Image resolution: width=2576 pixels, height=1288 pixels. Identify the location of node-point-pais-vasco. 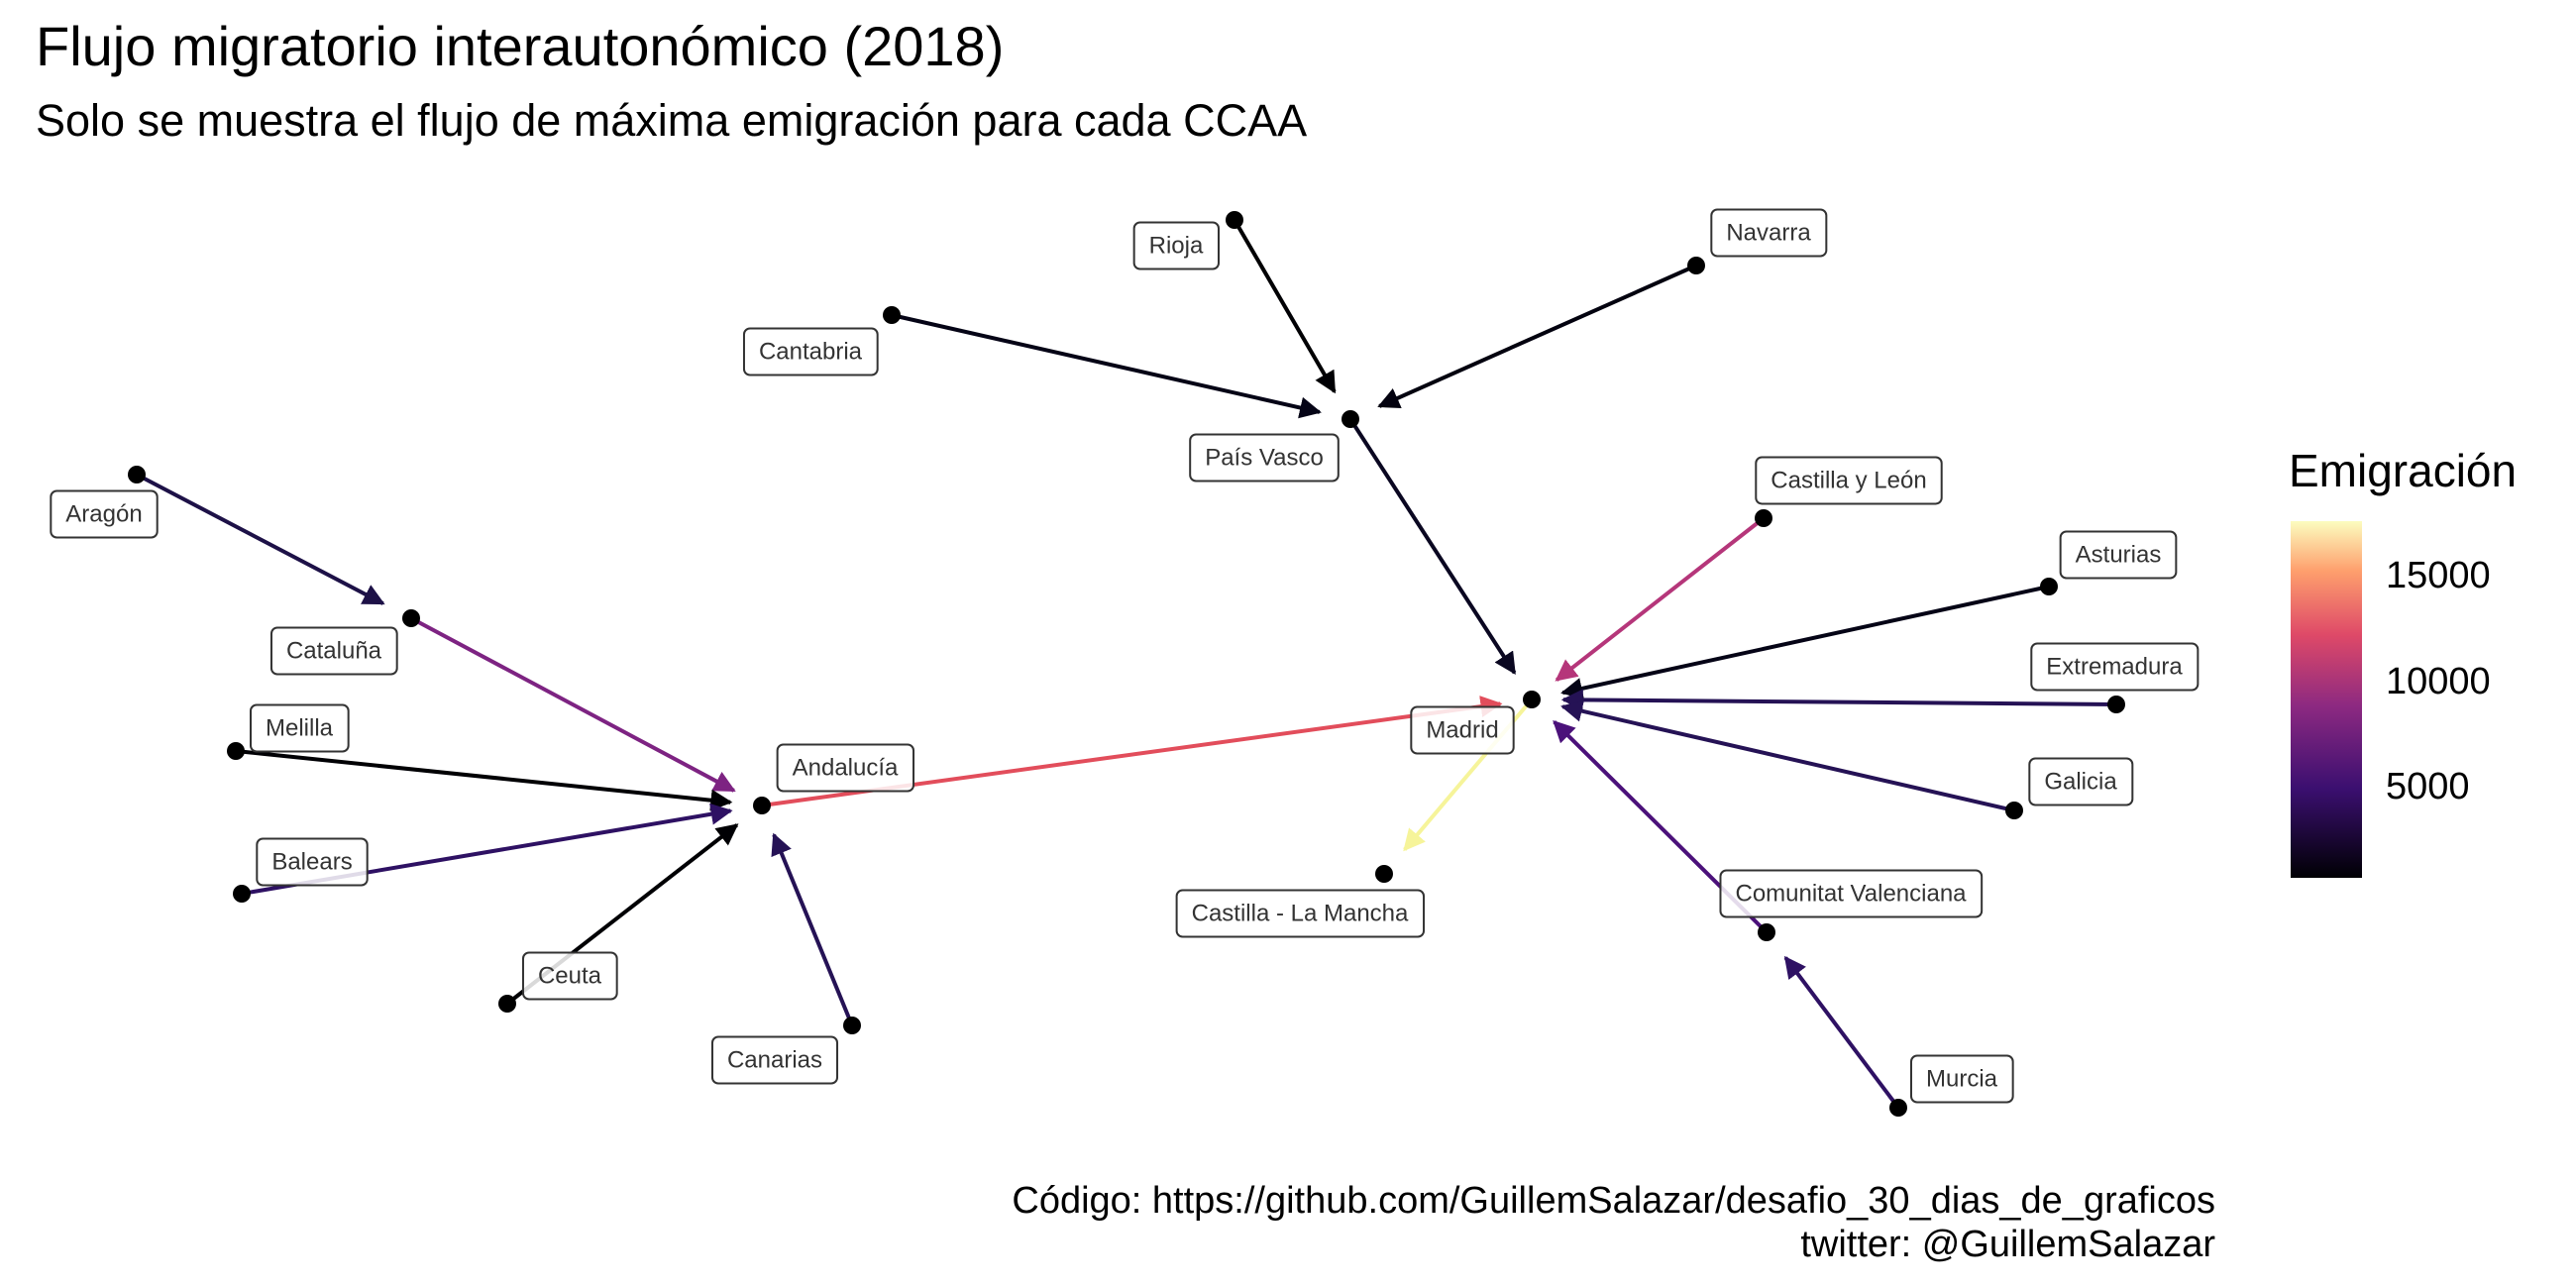
(1351, 419).